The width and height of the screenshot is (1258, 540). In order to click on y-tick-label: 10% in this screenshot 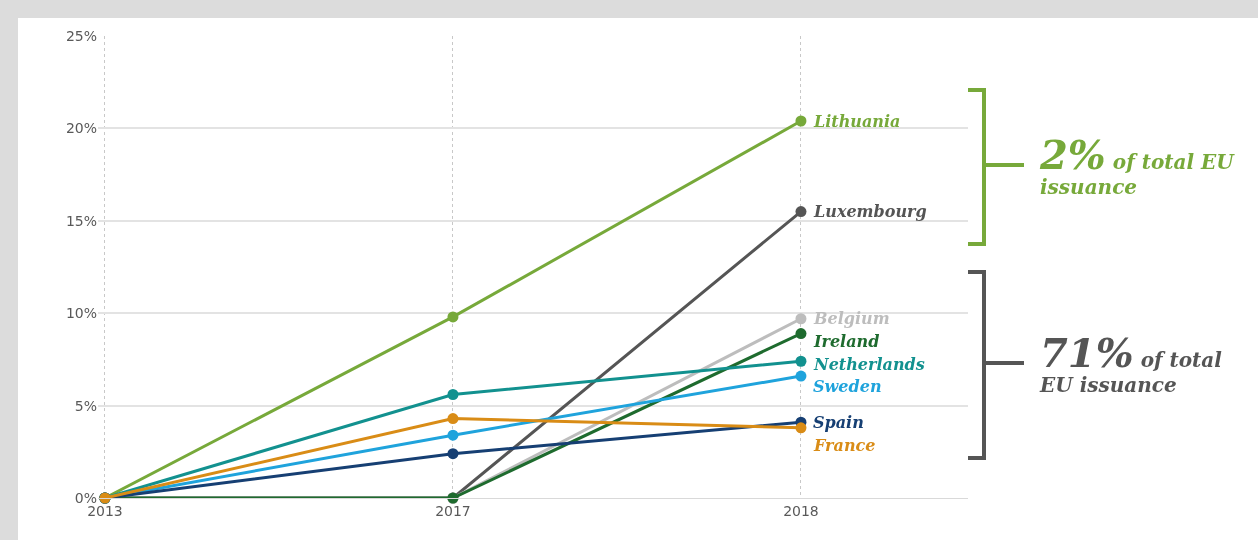, I will do `click(81, 313)`.